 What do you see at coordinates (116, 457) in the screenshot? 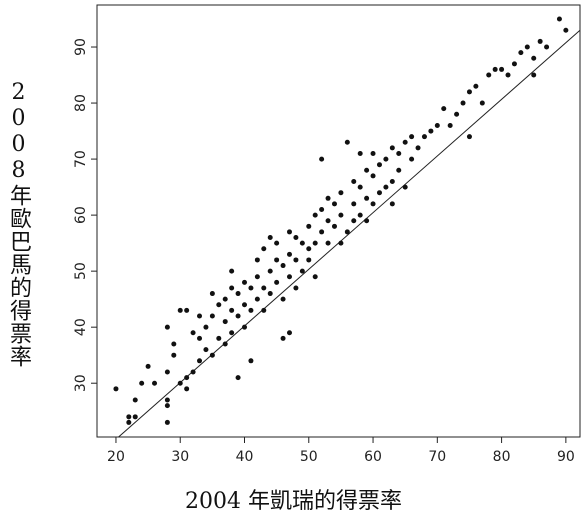
I see `x-tick-label: 20` at bounding box center [116, 457].